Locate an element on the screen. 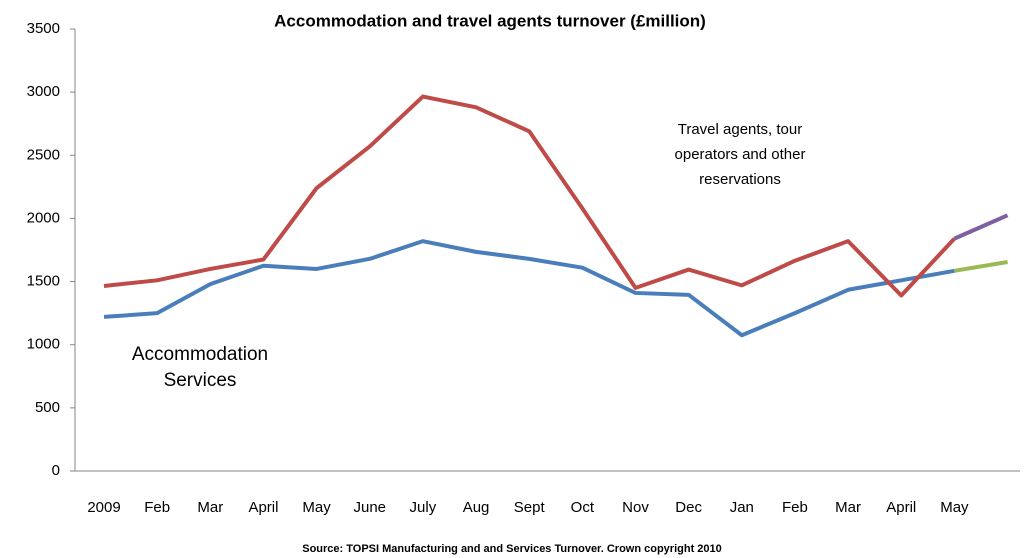 The image size is (1025, 558). y-tick-label: 1500 is located at coordinates (43, 281).